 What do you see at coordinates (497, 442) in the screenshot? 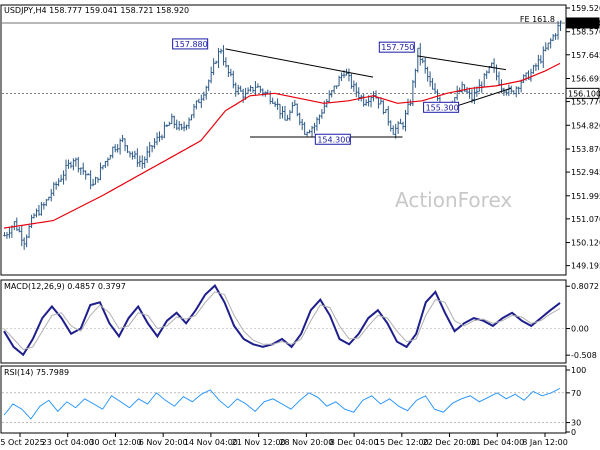
I see `x-tick-label: 31 Dec 04:00` at bounding box center [497, 442].